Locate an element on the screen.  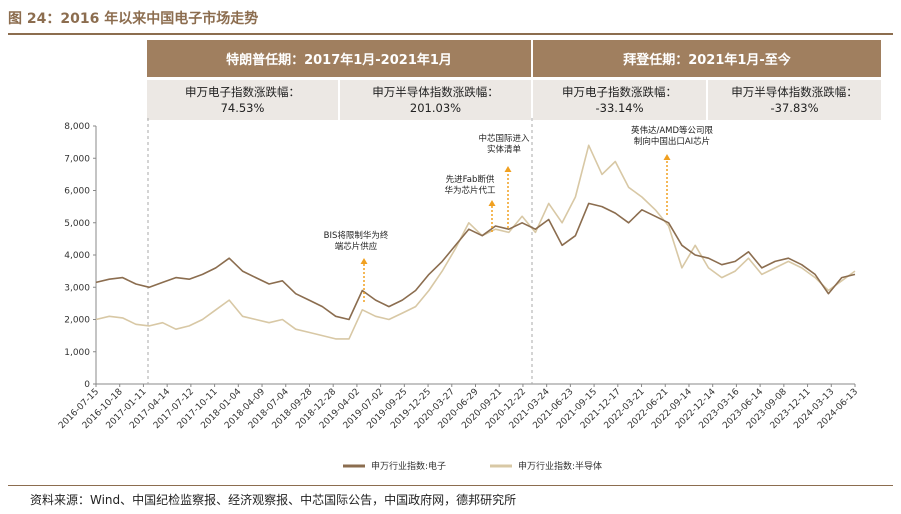
metric-value: 201.03% is located at coordinates (435, 108).